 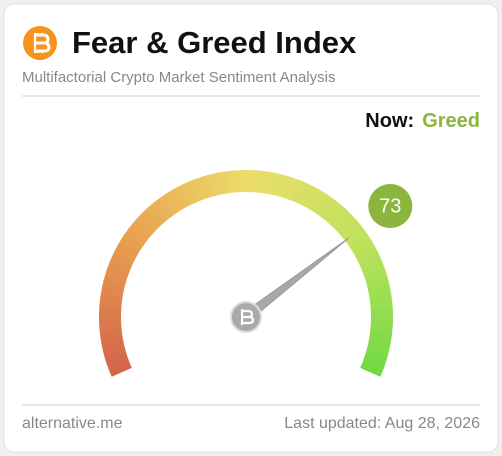 I want to click on hub-bitcoin-icon, so click(x=247, y=317).